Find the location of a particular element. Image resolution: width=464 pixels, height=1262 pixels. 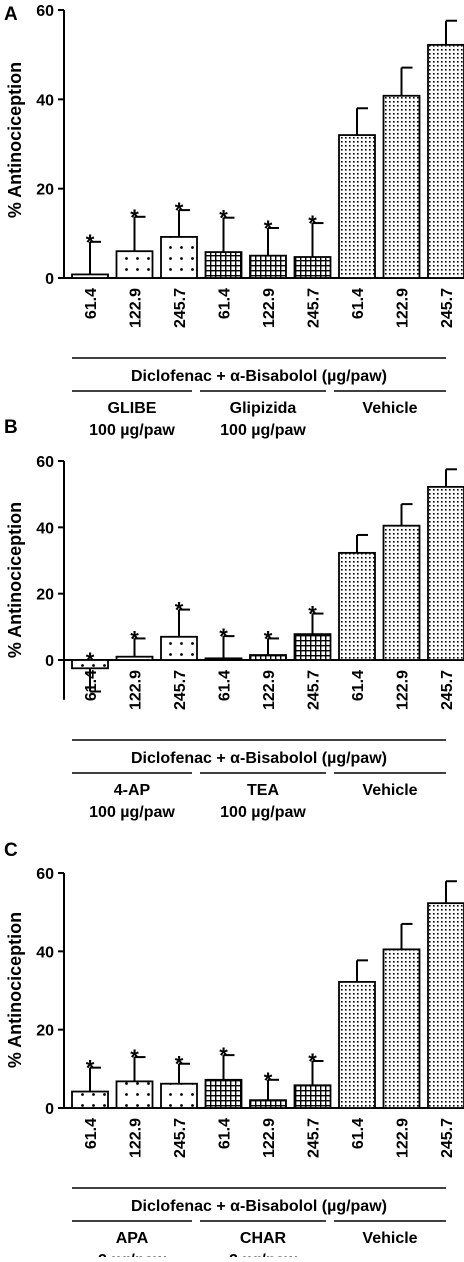

panel-letter: B is located at coordinates (11, 427).